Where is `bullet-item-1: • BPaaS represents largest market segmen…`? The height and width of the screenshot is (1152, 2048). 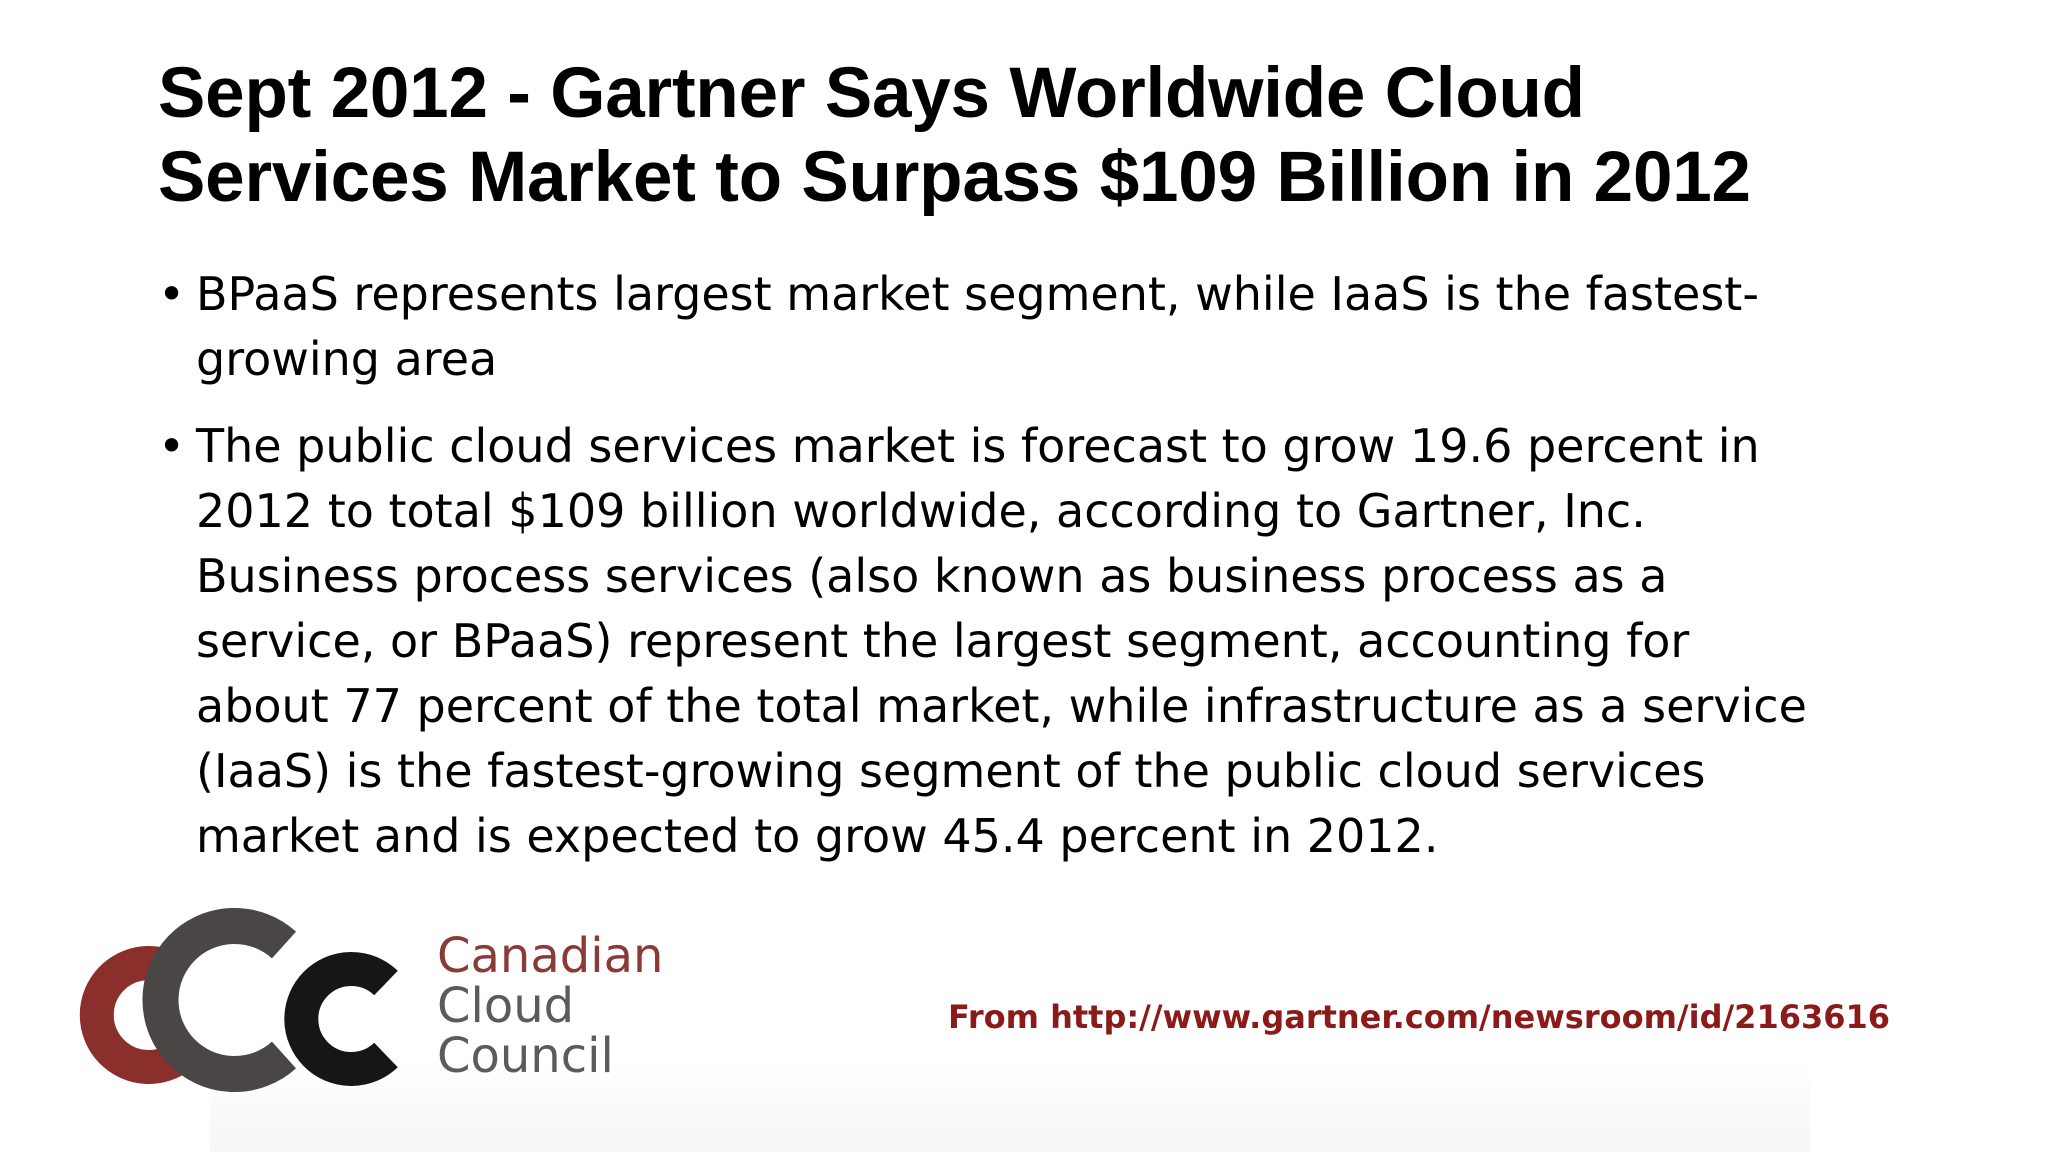 bullet-item-1: • BPaaS represents largest market segmen… is located at coordinates (1038, 327).